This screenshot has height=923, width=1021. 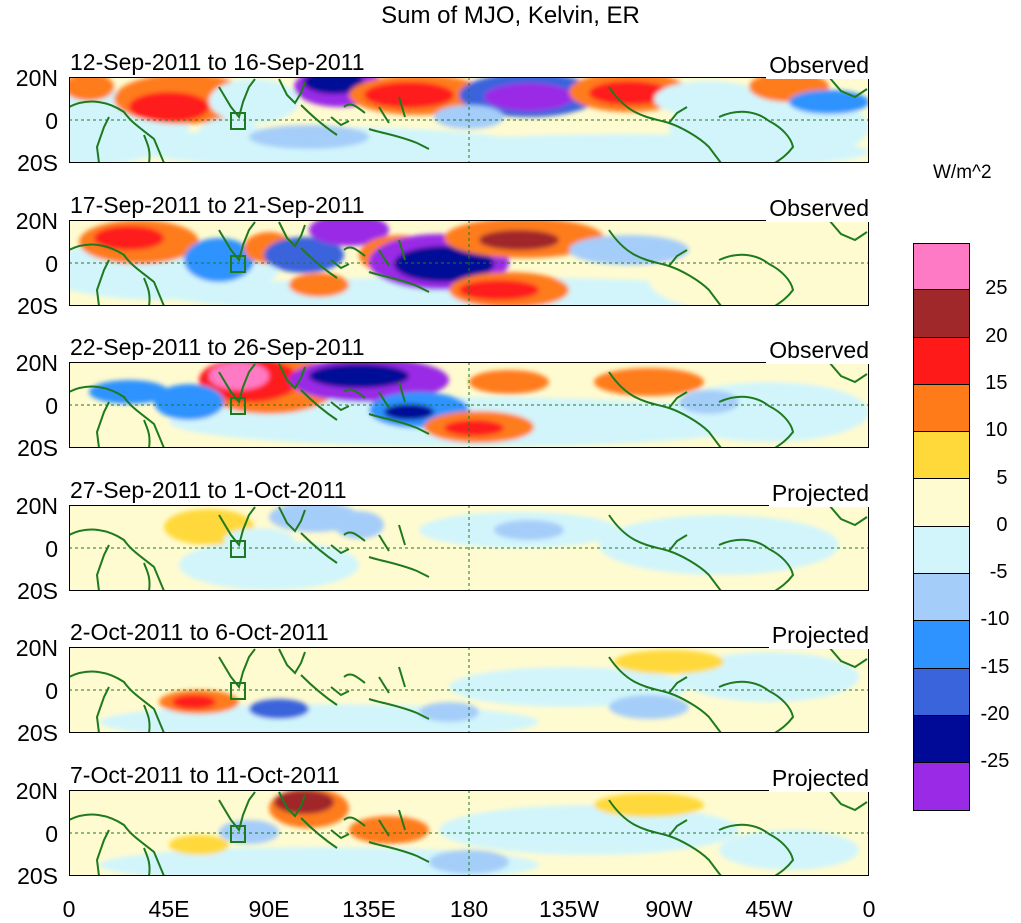 I want to click on colorbar-tick-label: 20, so click(x=996, y=335).